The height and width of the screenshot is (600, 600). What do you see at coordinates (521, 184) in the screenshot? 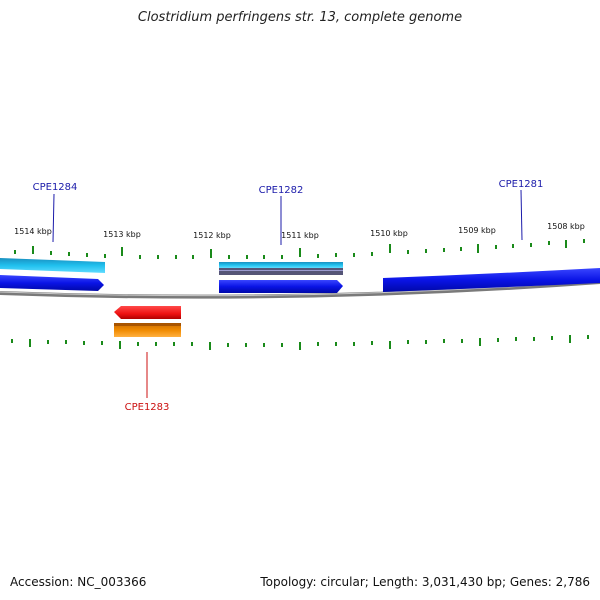
I see `gene-label-cpe1281: CPE1281` at bounding box center [521, 184].